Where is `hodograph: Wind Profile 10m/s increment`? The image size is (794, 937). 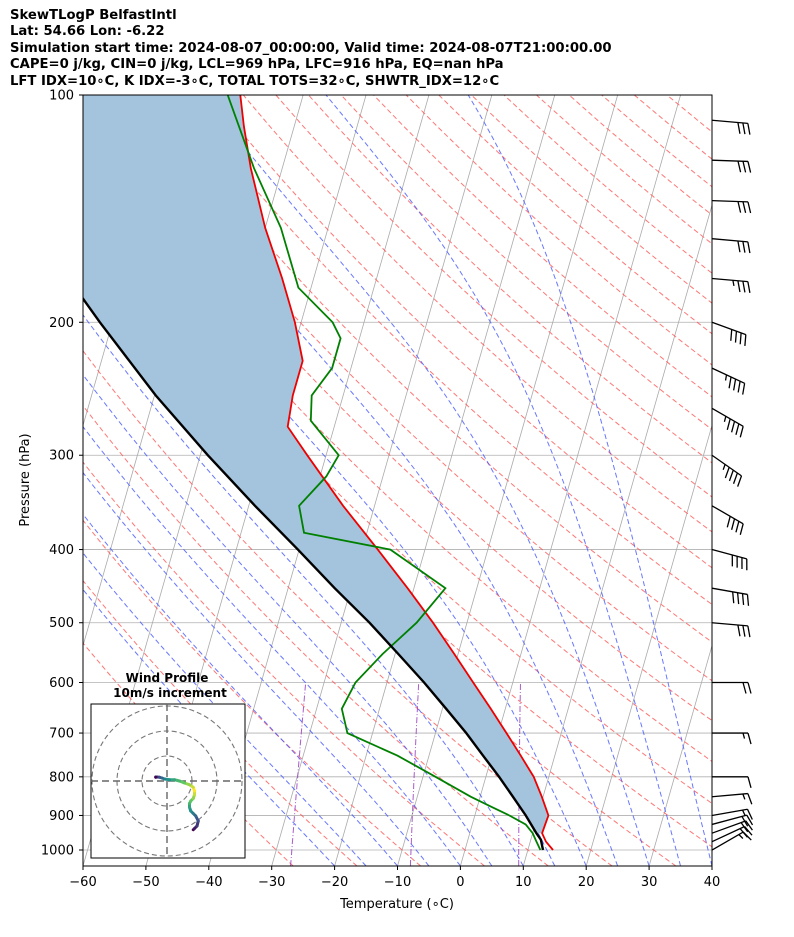 hodograph: Wind Profile 10m/s increment is located at coordinates (168, 765).